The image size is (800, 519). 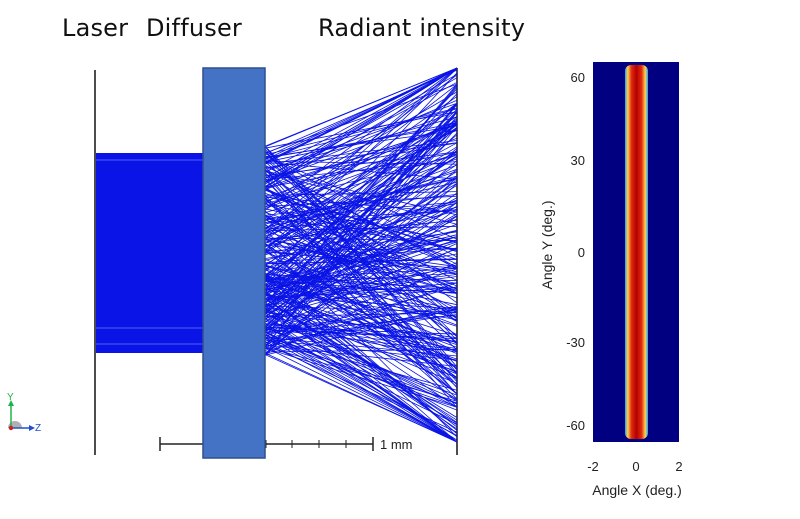 What do you see at coordinates (194, 28) in the screenshot?
I see `diffuser-label: Diffuser` at bounding box center [194, 28].